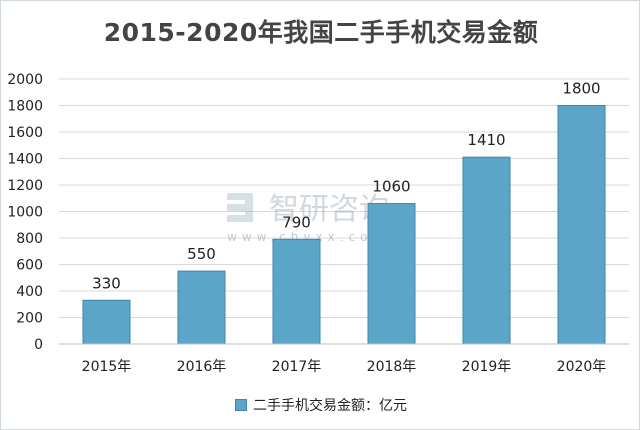  Describe the element at coordinates (25, 80) in the screenshot. I see `y-tick-label: 2000` at that location.